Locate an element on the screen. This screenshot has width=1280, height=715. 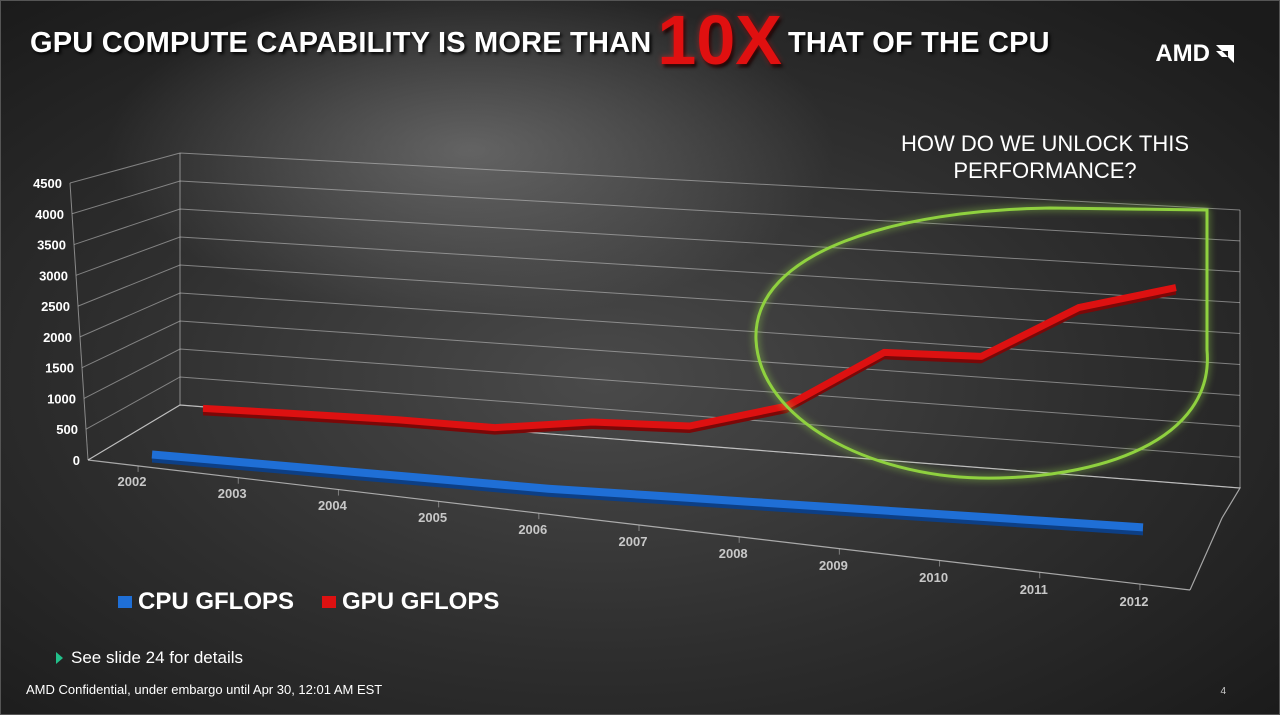
x-tick-label: 2005 is located at coordinates (432, 517).